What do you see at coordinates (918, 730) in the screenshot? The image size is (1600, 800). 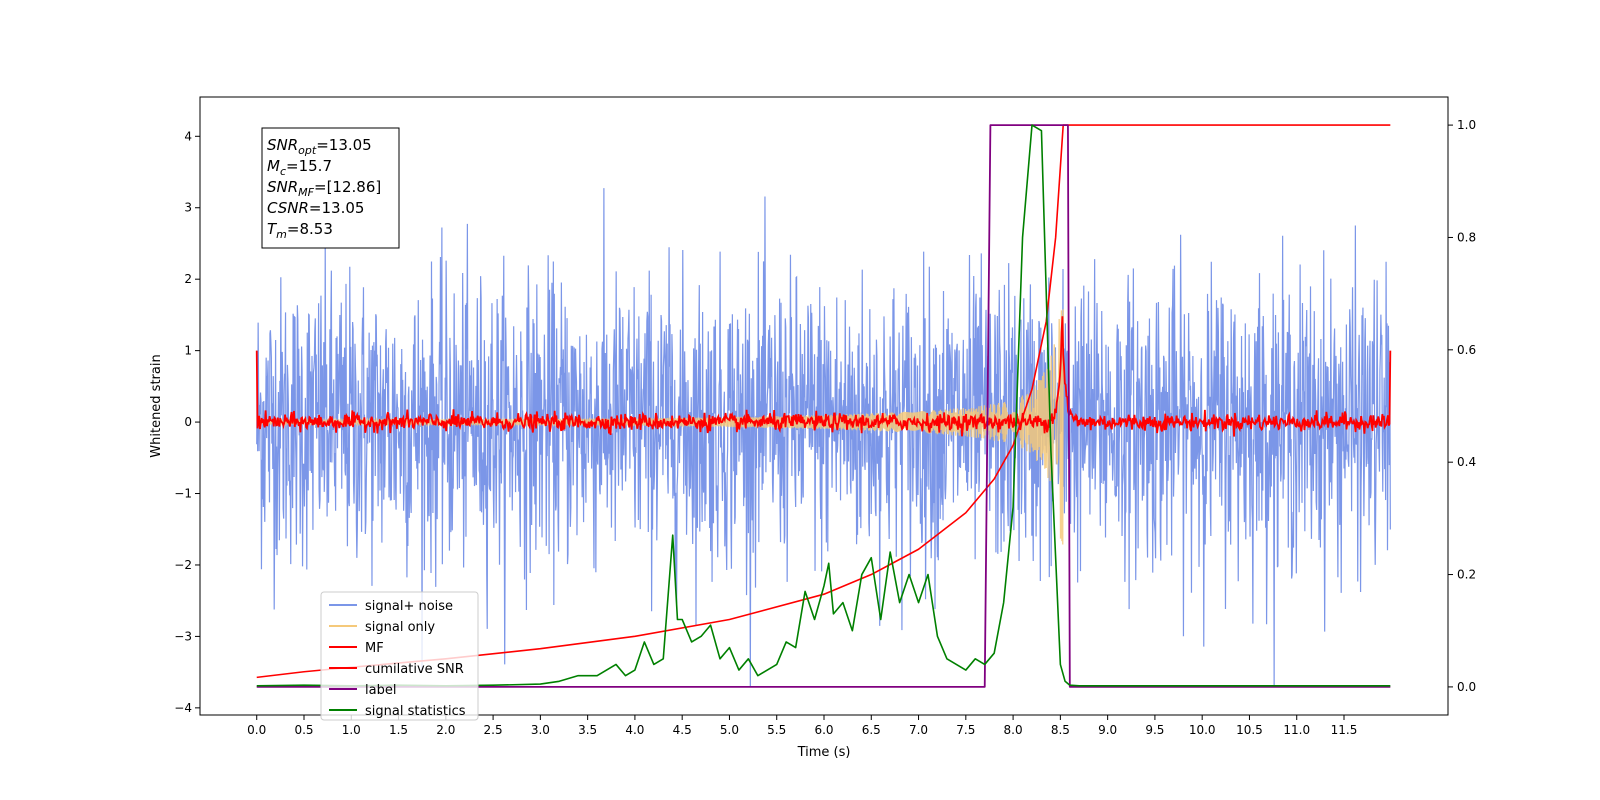 I see `x-tick-label: 7.0` at bounding box center [918, 730].